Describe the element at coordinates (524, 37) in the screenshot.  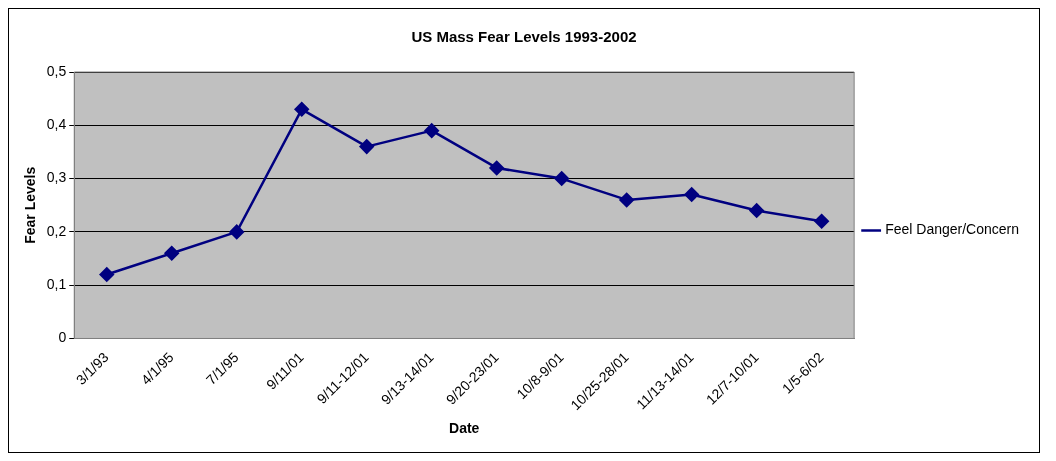
I see `chart-title: US Mass Fear Levels 1993-2002` at that location.